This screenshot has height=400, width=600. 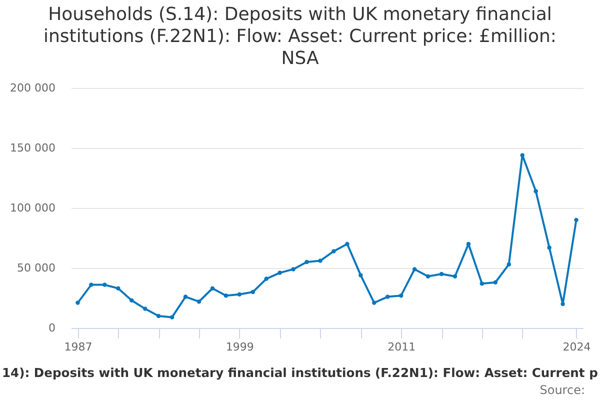 What do you see at coordinates (240, 347) in the screenshot?
I see `x-tick-label: 1999` at bounding box center [240, 347].